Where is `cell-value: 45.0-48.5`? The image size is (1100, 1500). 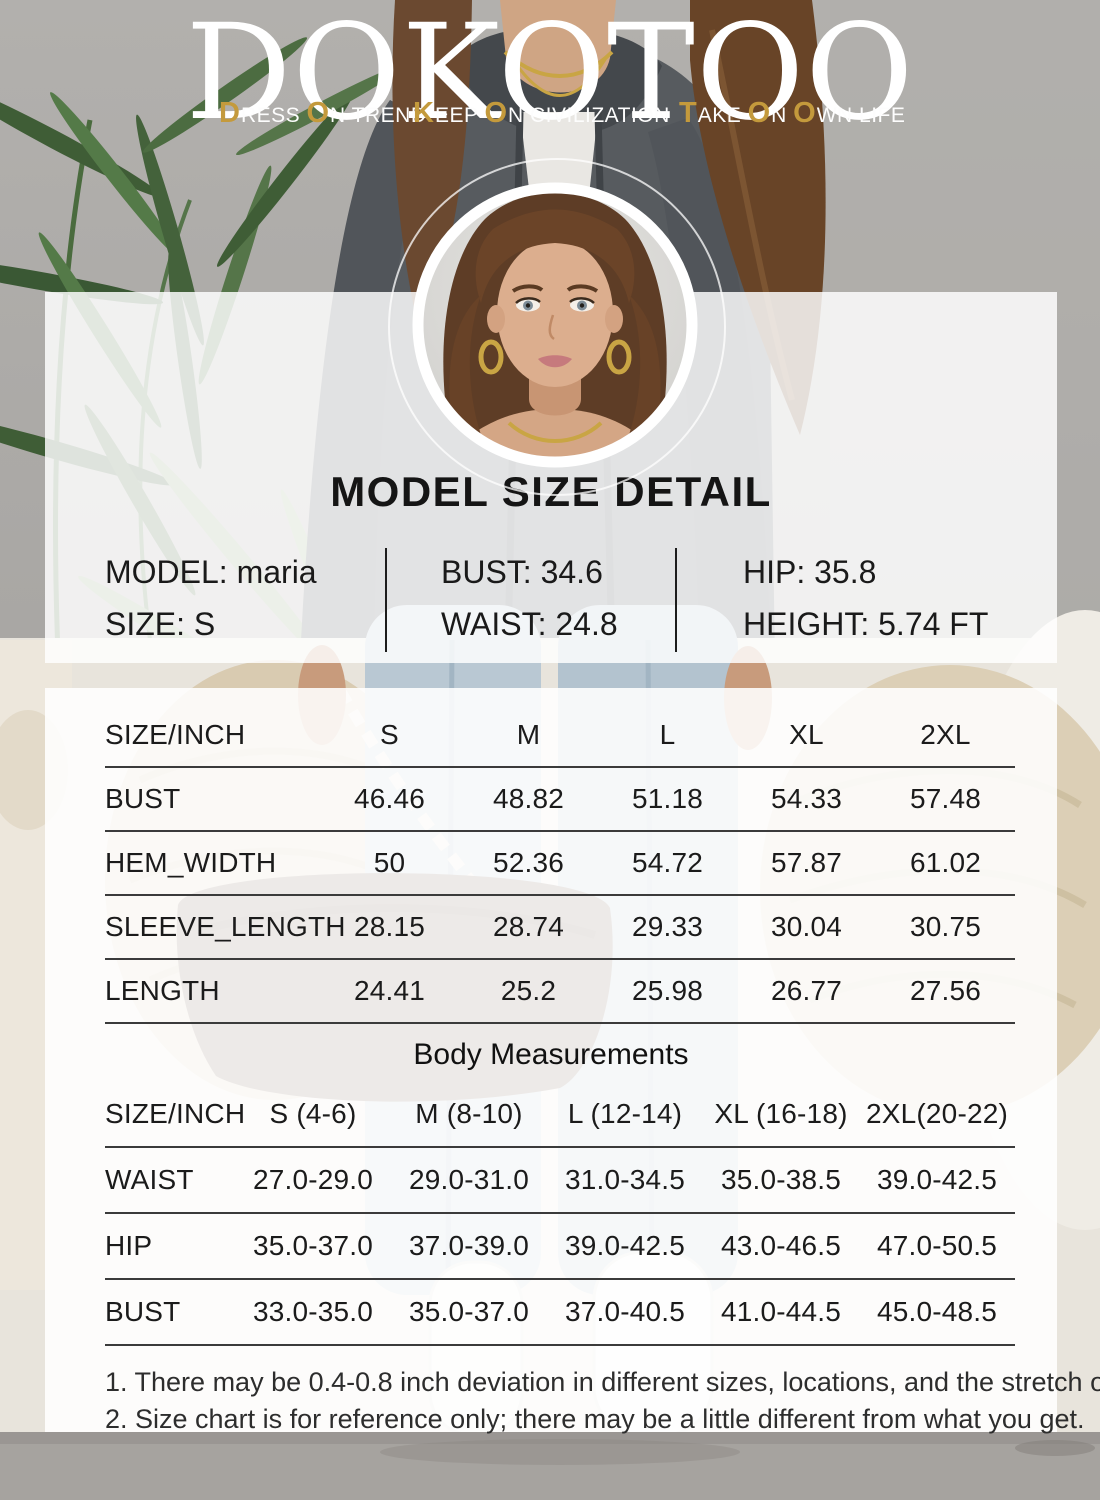
cell-value: 45.0-48.5 is located at coordinates (937, 1311).